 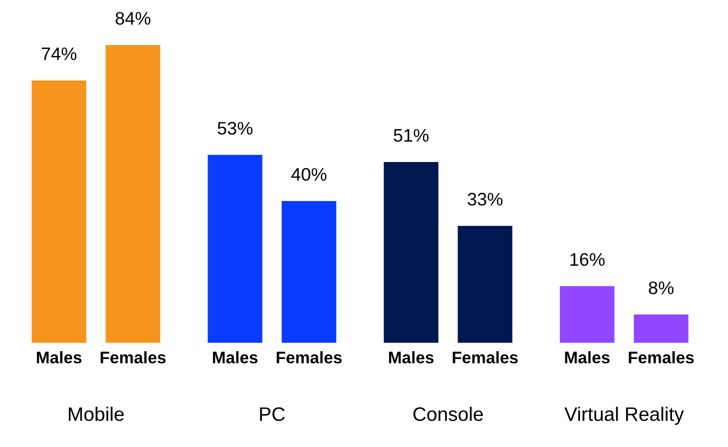 What do you see at coordinates (661, 287) in the screenshot?
I see `data-label: 8%` at bounding box center [661, 287].